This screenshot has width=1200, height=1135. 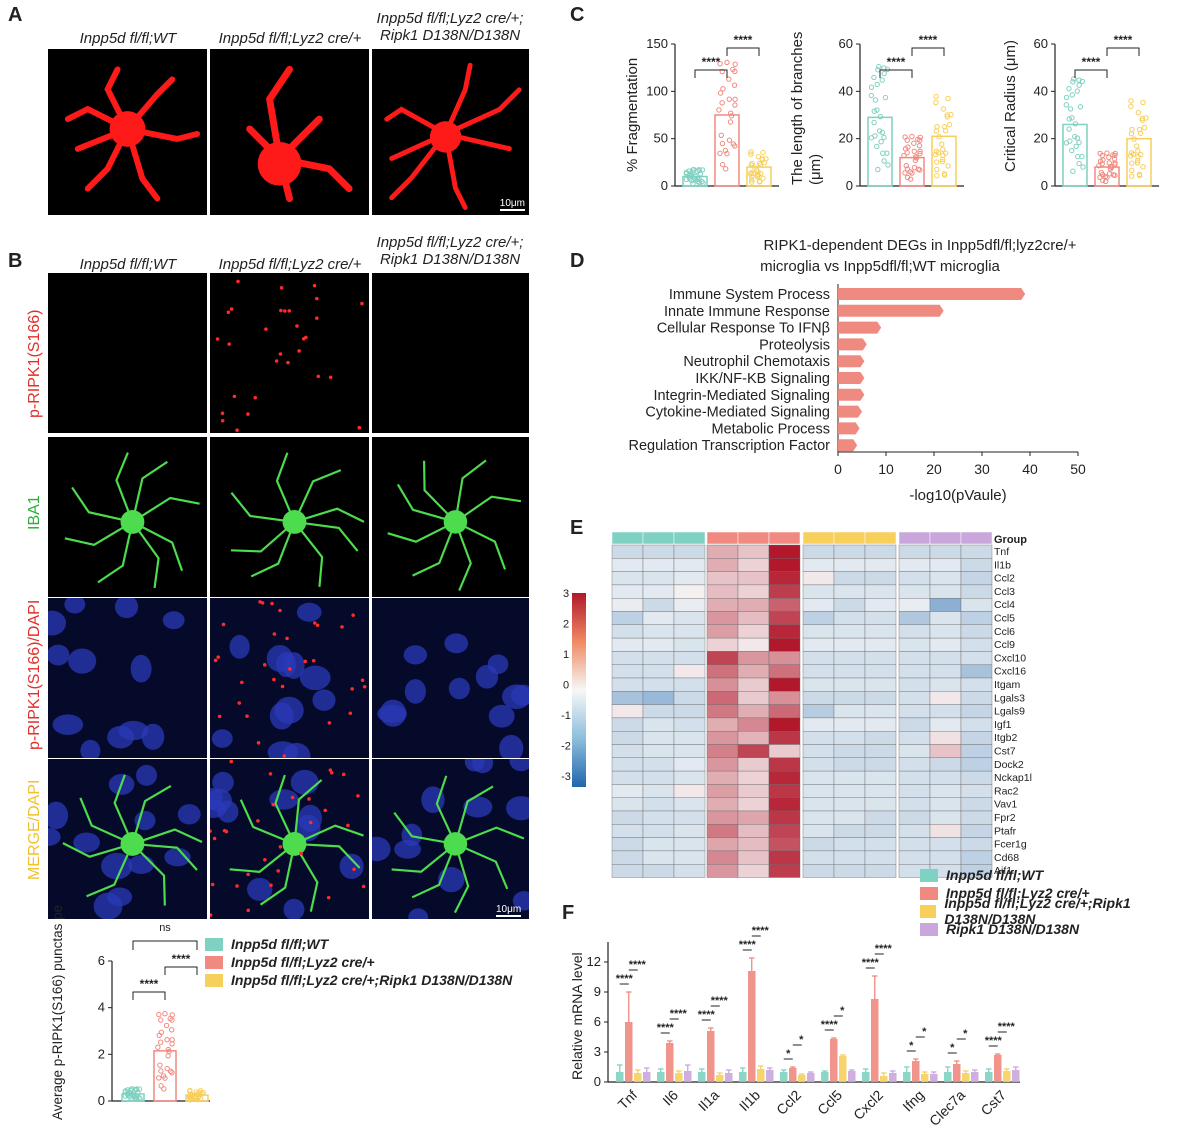 I want to click on y-tick-label: 6, so click(x=597, y=1021).